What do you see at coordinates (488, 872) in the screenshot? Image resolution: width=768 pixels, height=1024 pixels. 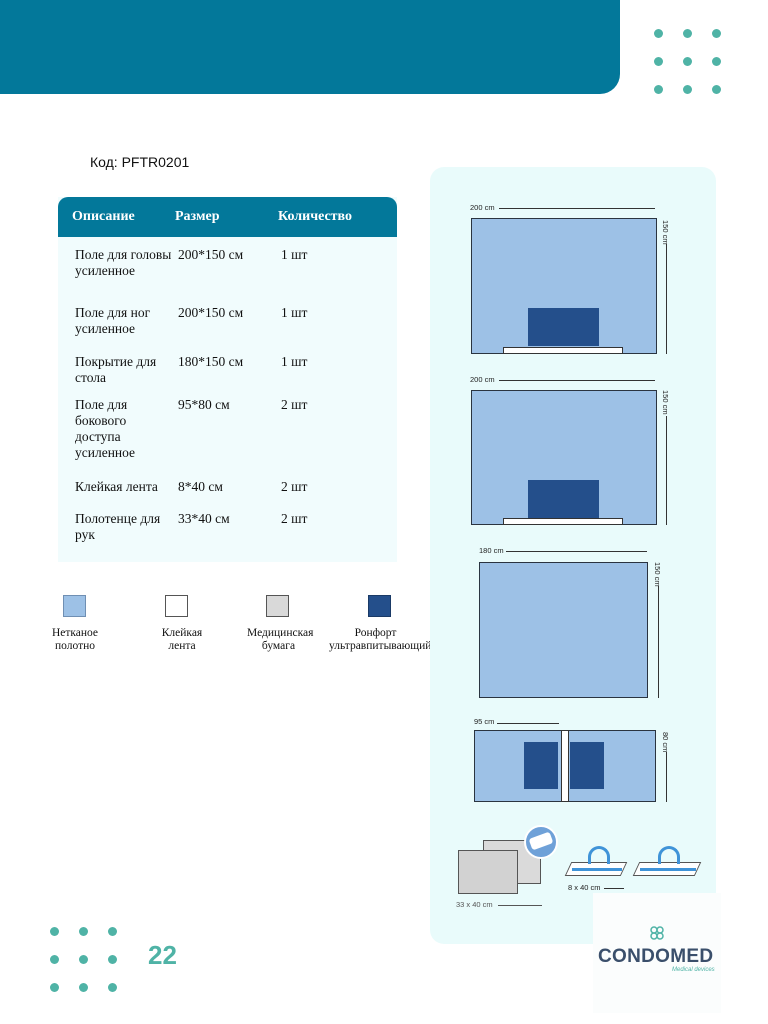 I see `towel-front` at bounding box center [488, 872].